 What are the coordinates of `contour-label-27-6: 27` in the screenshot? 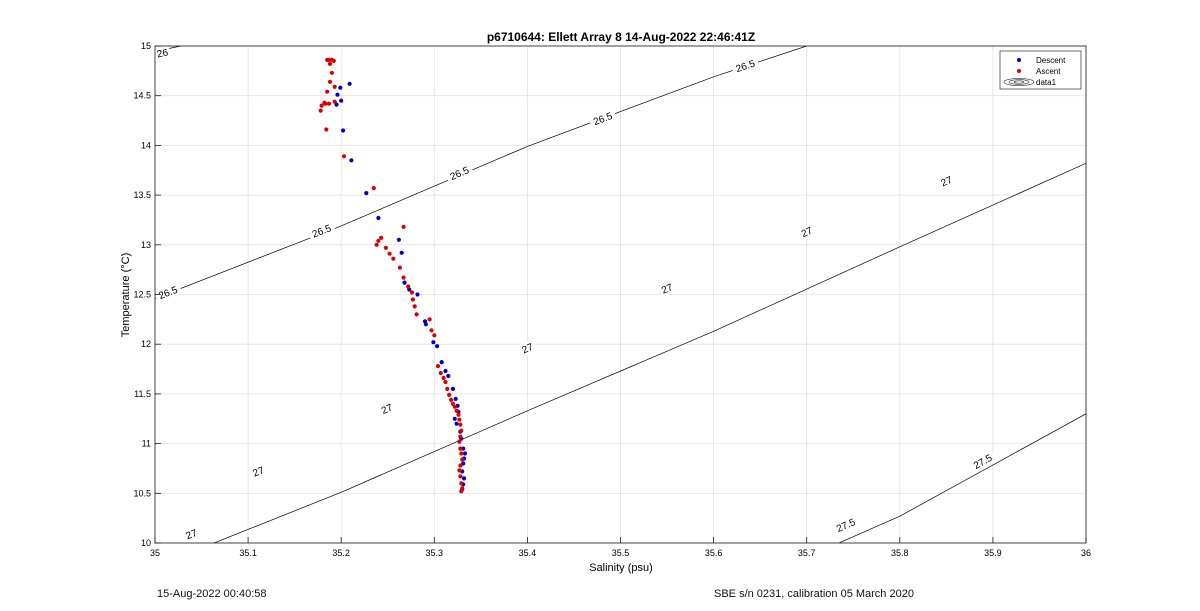 It's located at (946, 181).